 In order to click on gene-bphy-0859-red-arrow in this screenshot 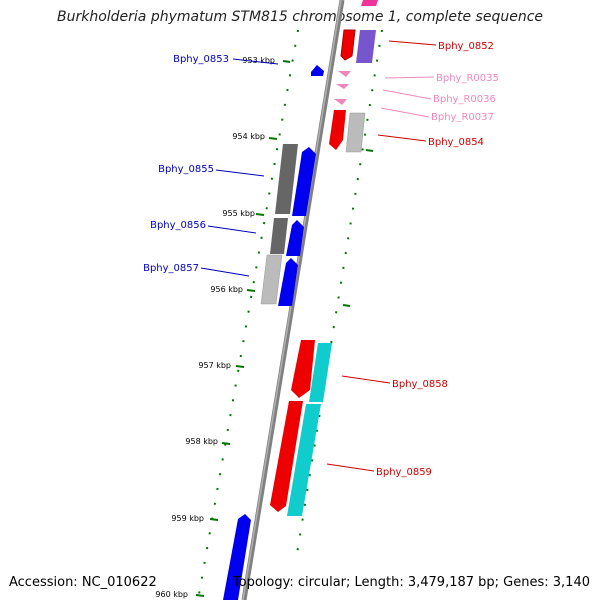, I will do `click(286, 456)`.